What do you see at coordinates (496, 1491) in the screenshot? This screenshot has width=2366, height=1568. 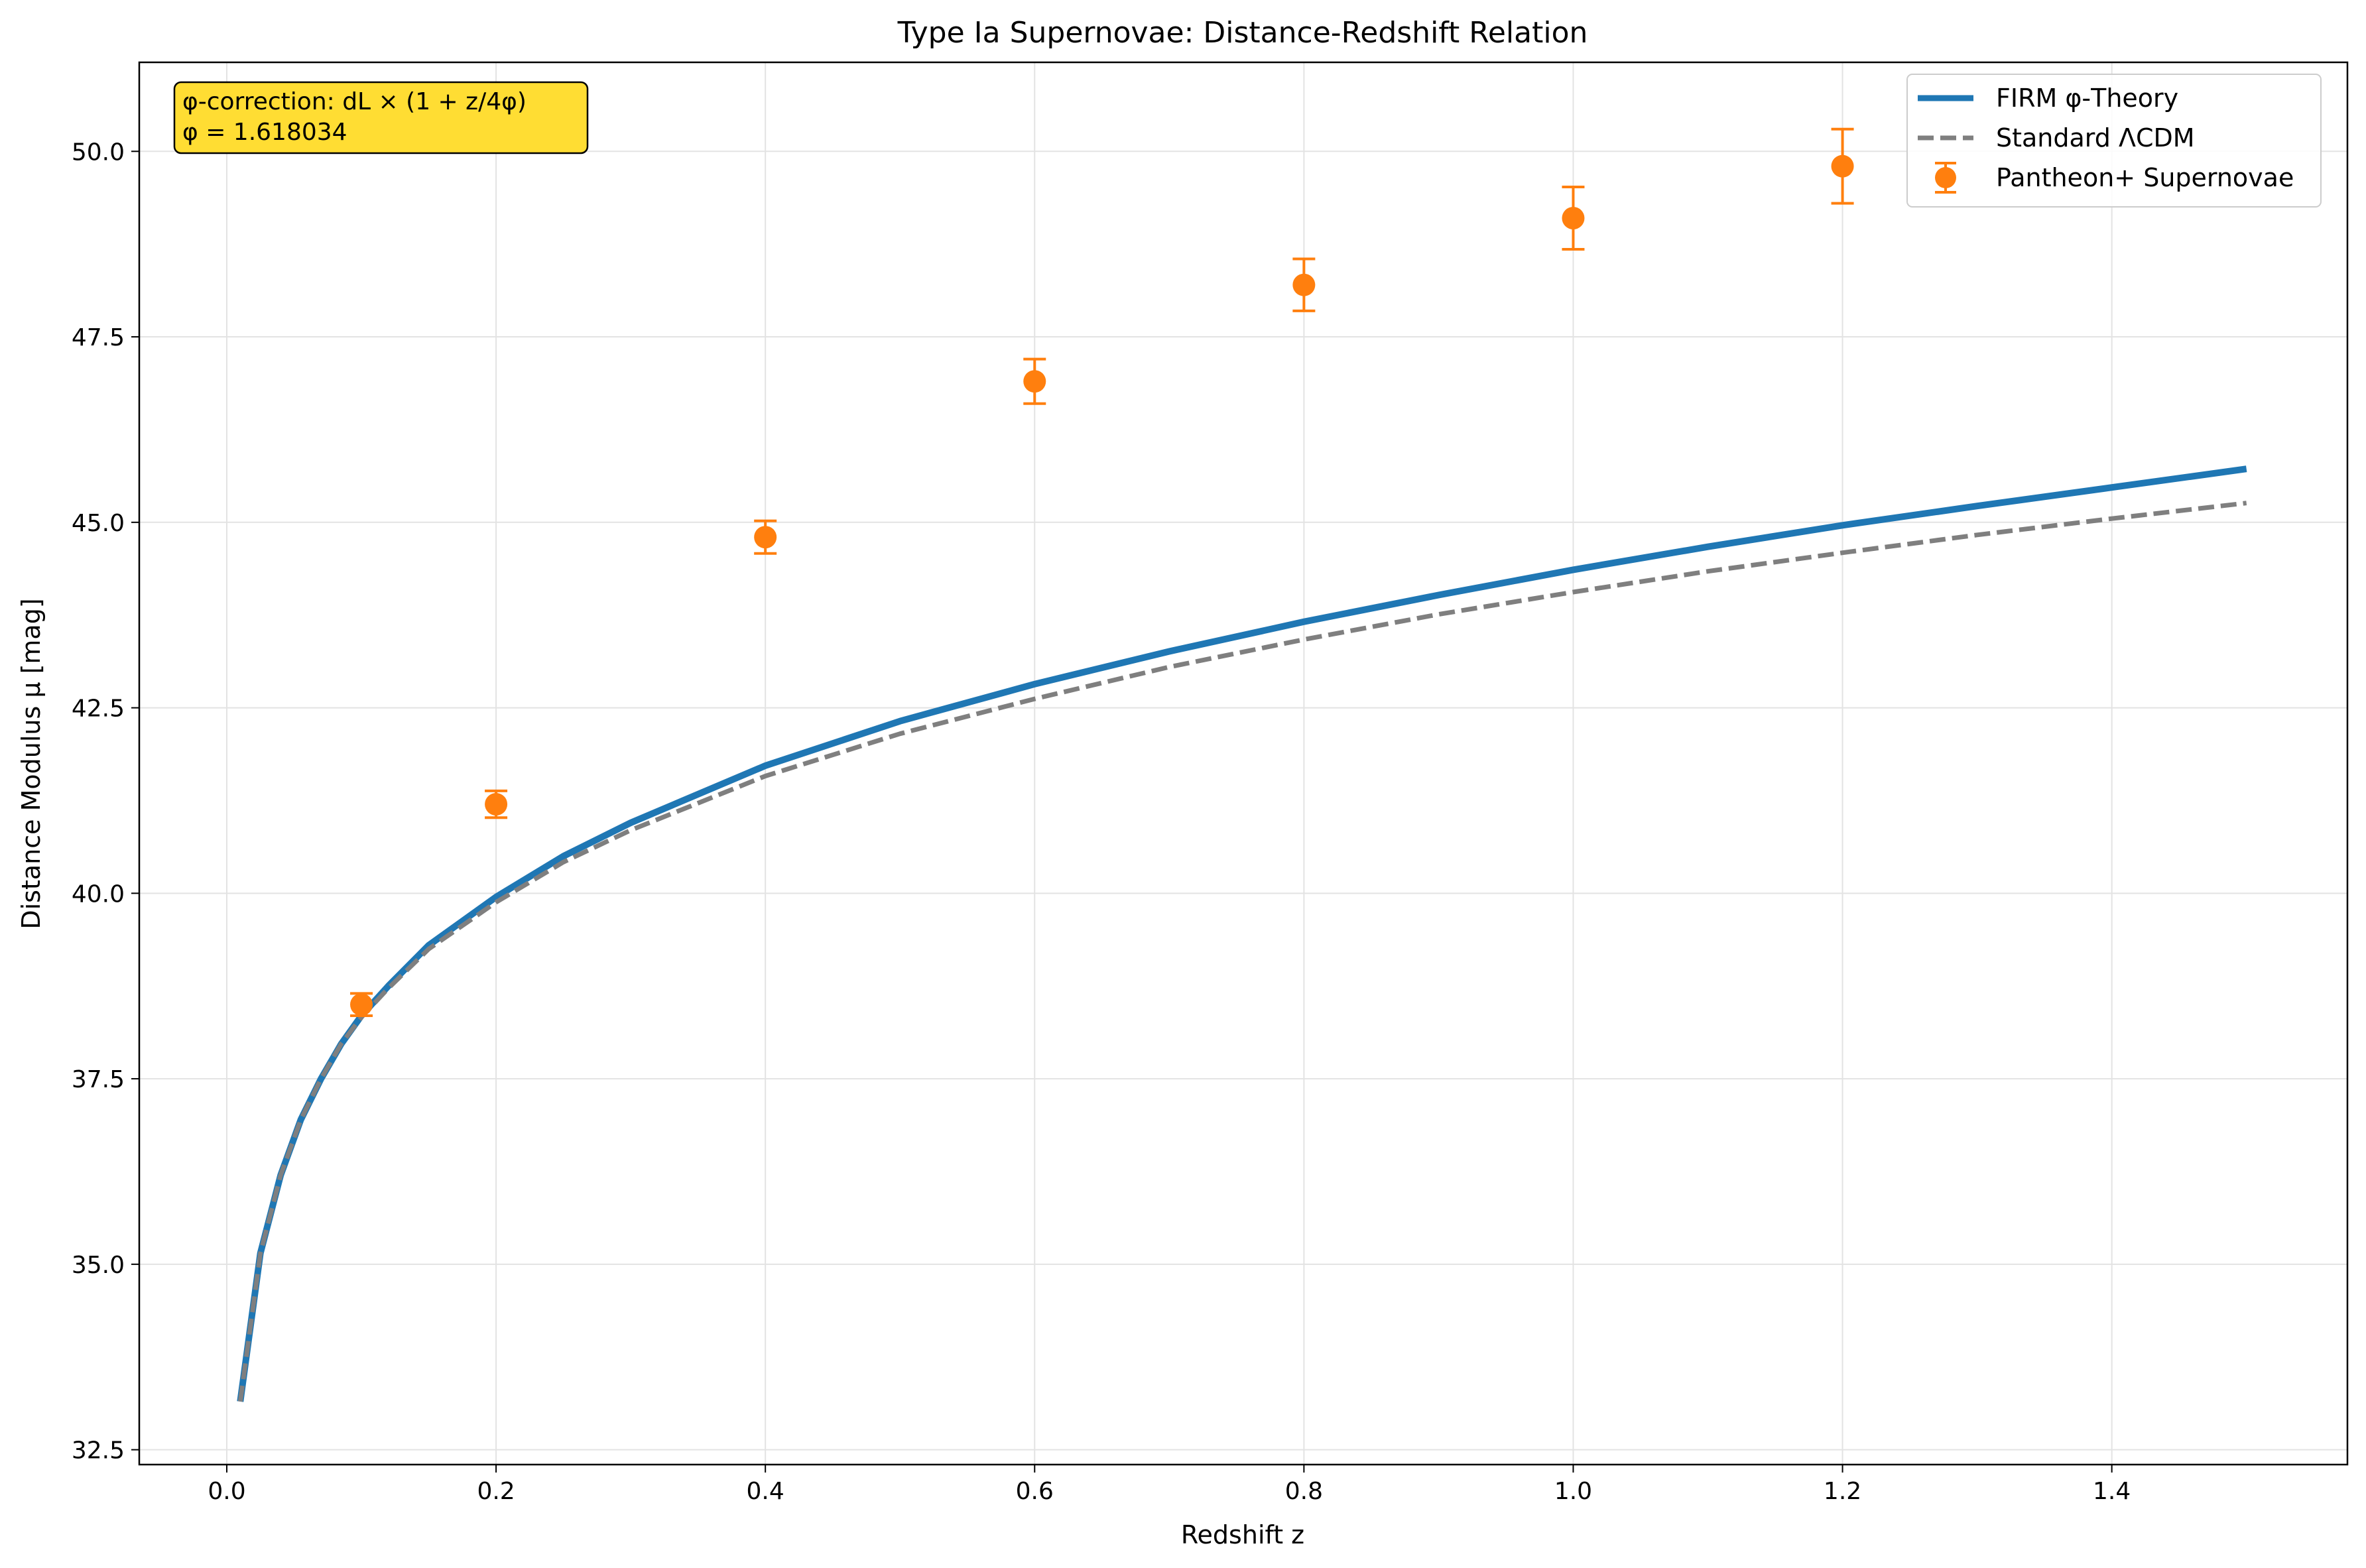 I see `x-tick-label: 0.2` at bounding box center [496, 1491].